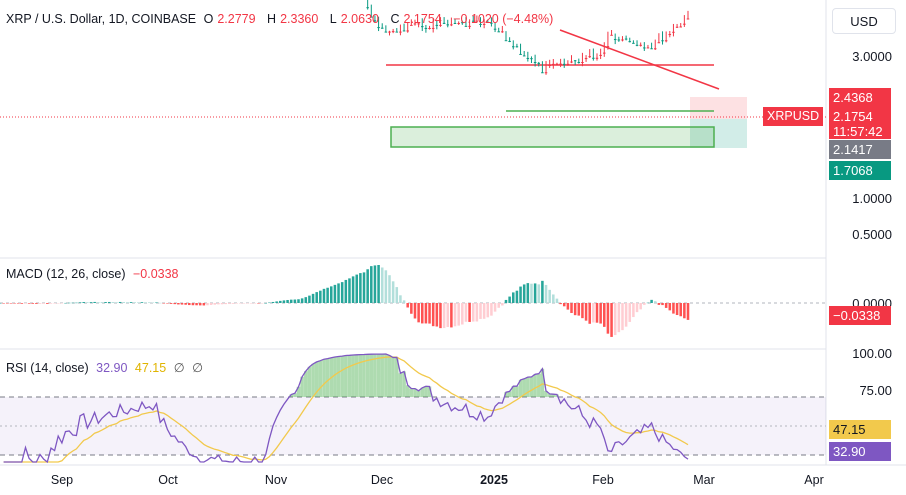  Describe the element at coordinates (603, 480) in the screenshot. I see `time-label-feb: Feb` at that location.